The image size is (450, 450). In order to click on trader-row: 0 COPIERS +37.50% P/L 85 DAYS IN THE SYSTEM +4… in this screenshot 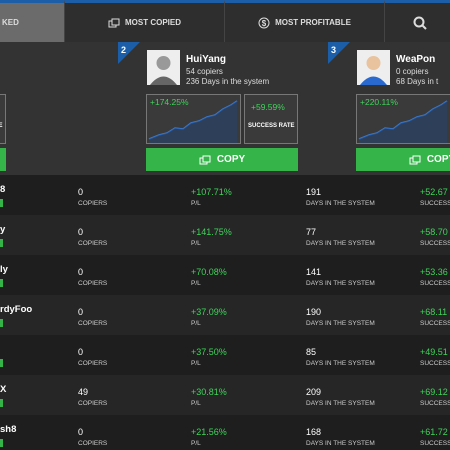, I will do `click(225, 355)`.